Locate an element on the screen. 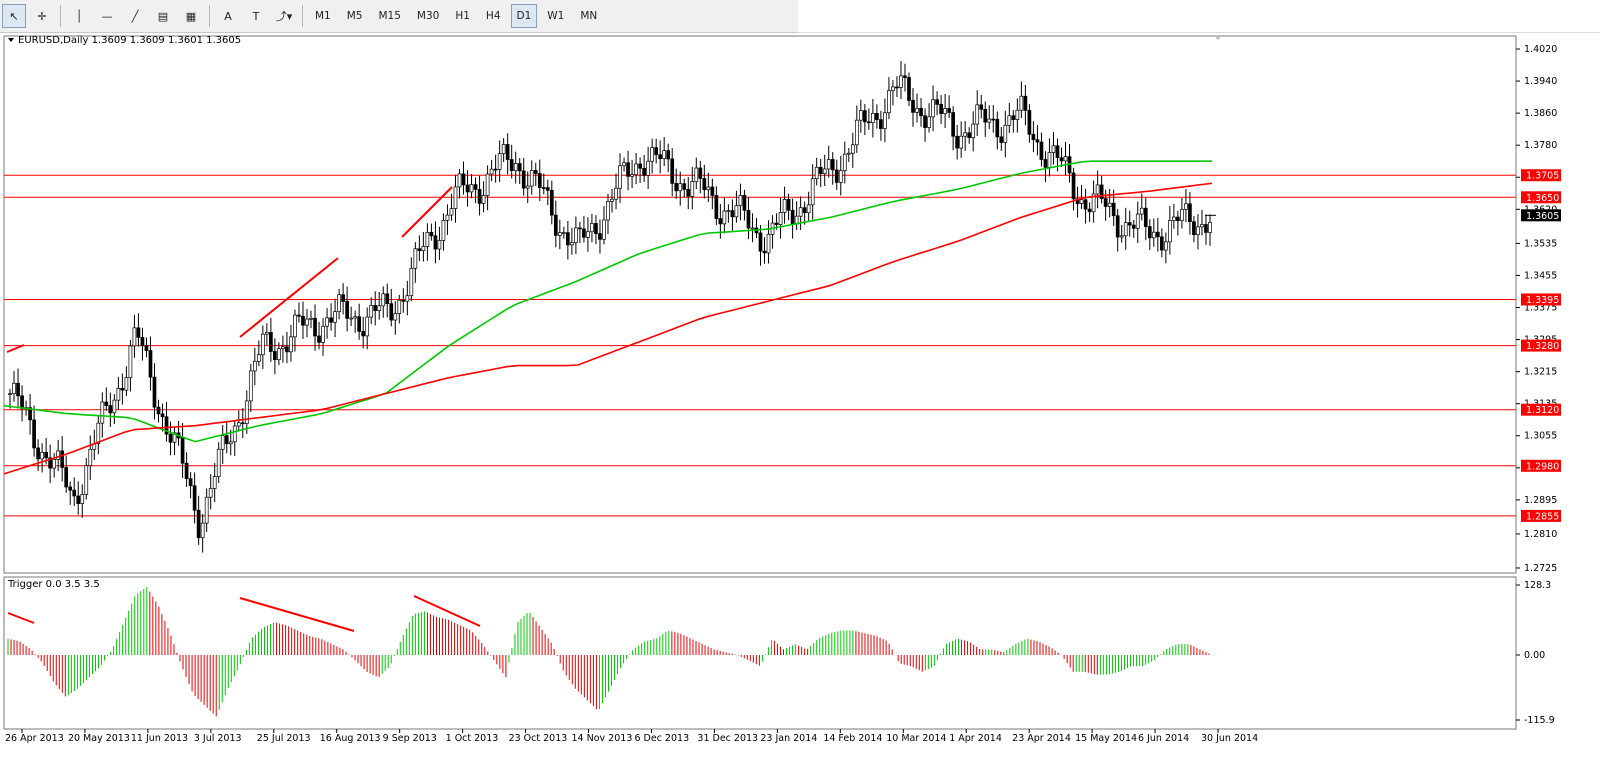 This screenshot has width=1600, height=764. timeframe-m5-button: M5 is located at coordinates (354, 16).